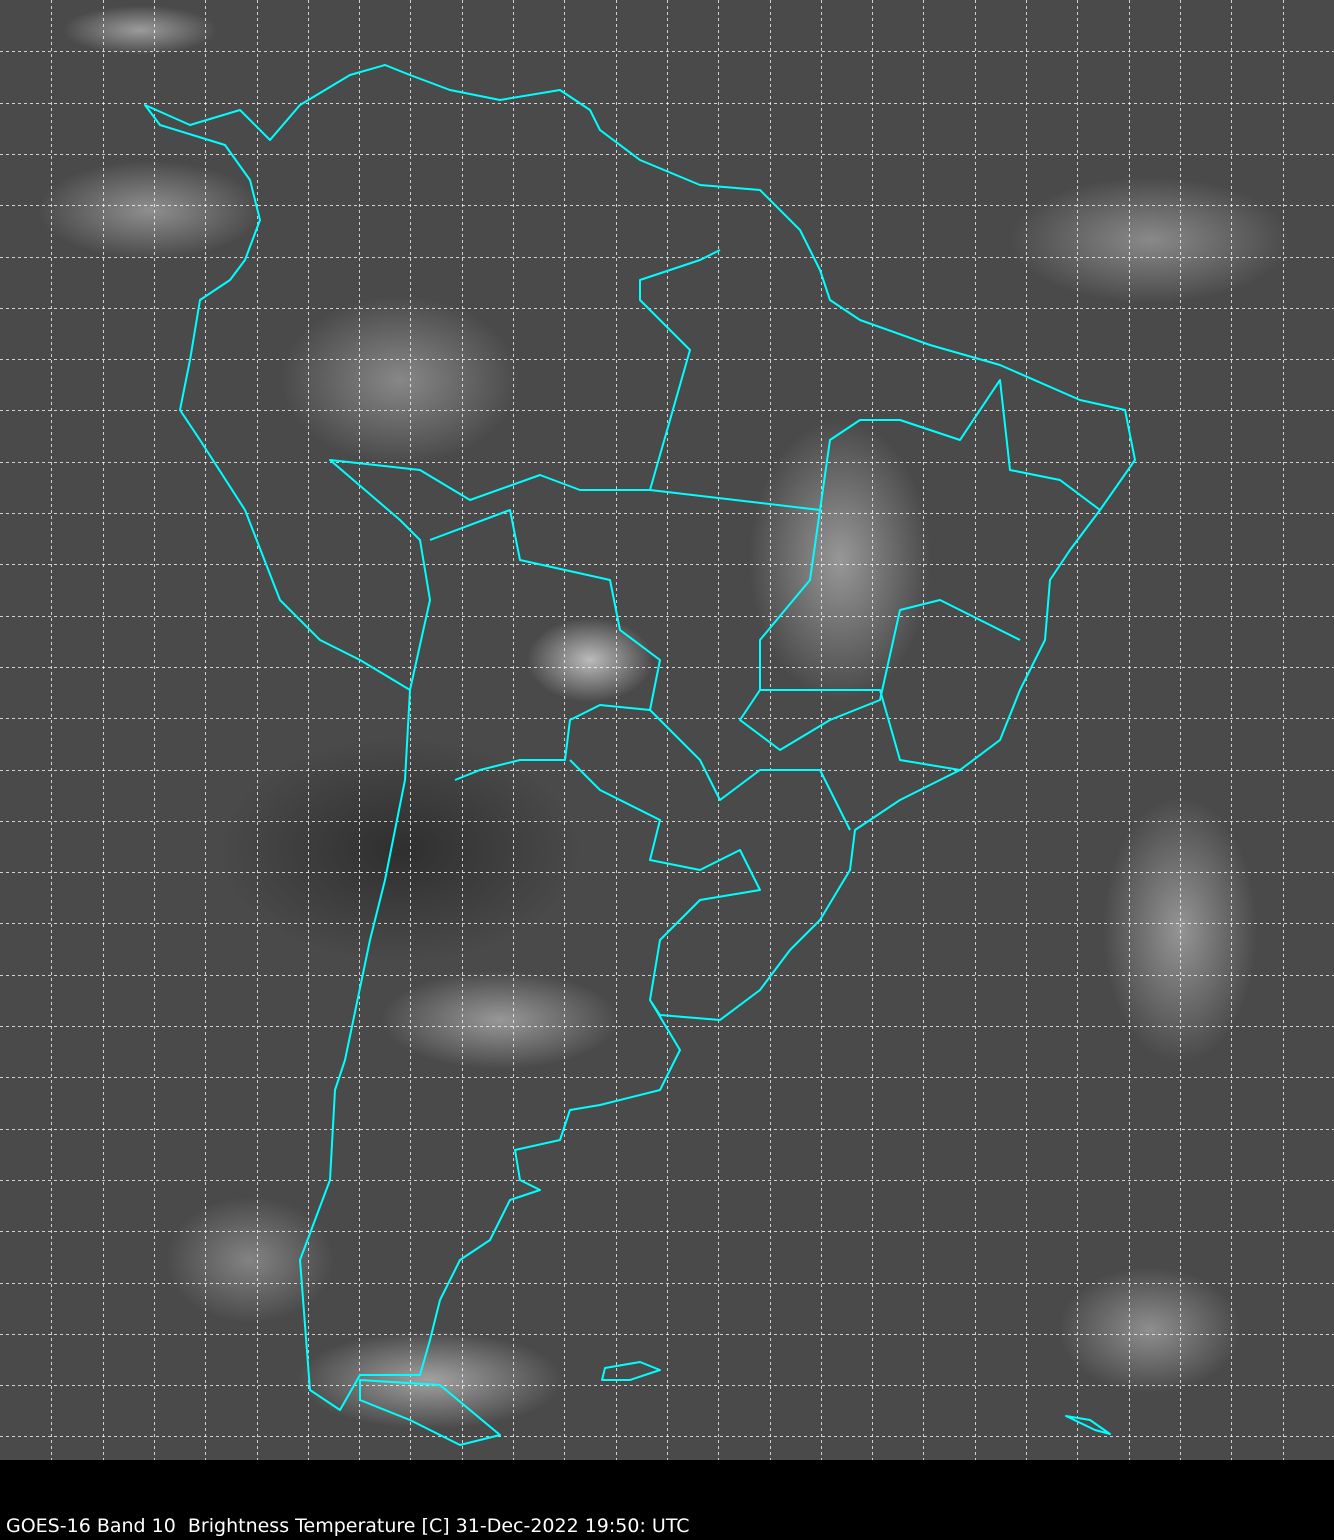  I want to click on falkland-islands, so click(631, 1371).